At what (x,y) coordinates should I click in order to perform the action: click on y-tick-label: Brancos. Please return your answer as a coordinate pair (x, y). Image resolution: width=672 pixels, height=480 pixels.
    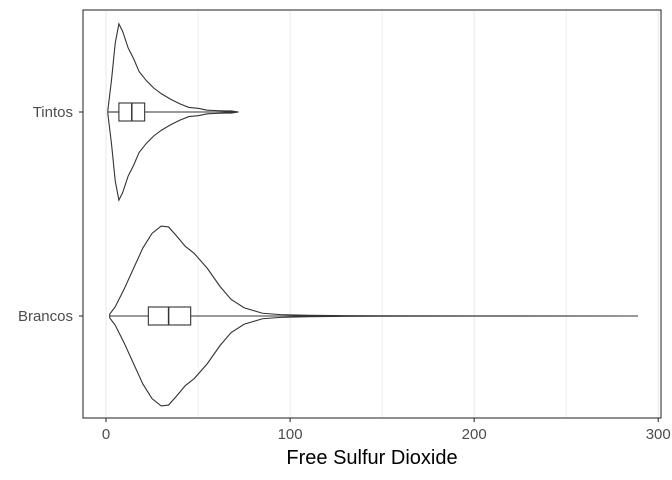
    Looking at the image, I should click on (45, 316).